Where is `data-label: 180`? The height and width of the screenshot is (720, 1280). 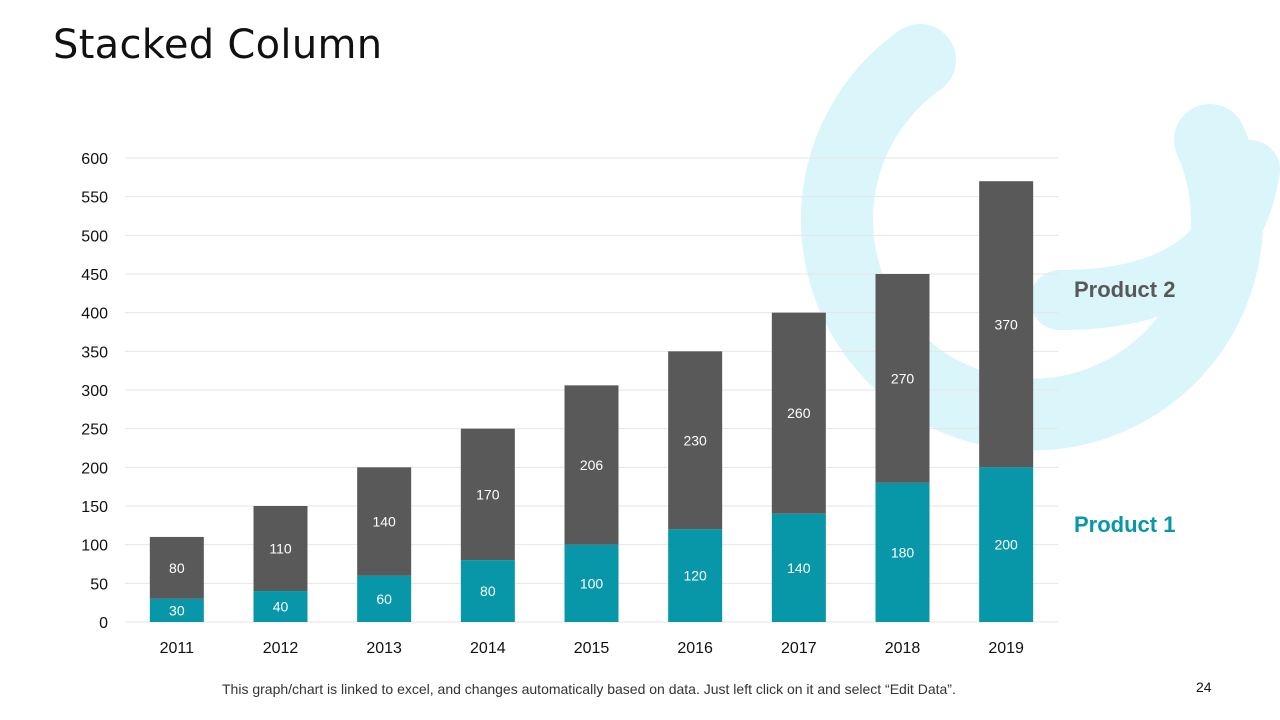
data-label: 180 is located at coordinates (903, 552).